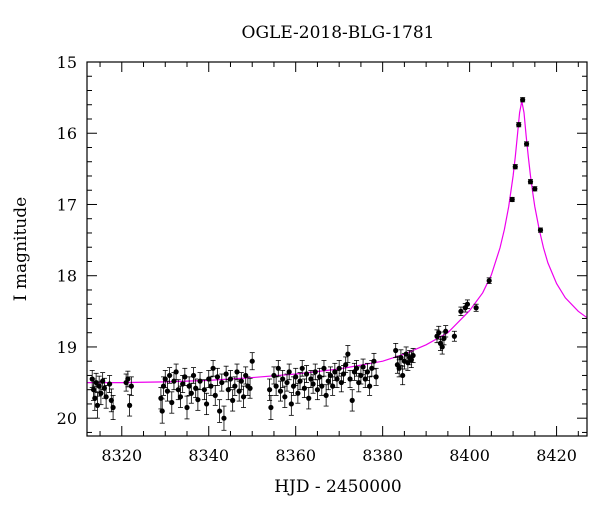 Image resolution: width=600 pixels, height=512 pixels. I want to click on y-tick-label: 16, so click(67, 133).